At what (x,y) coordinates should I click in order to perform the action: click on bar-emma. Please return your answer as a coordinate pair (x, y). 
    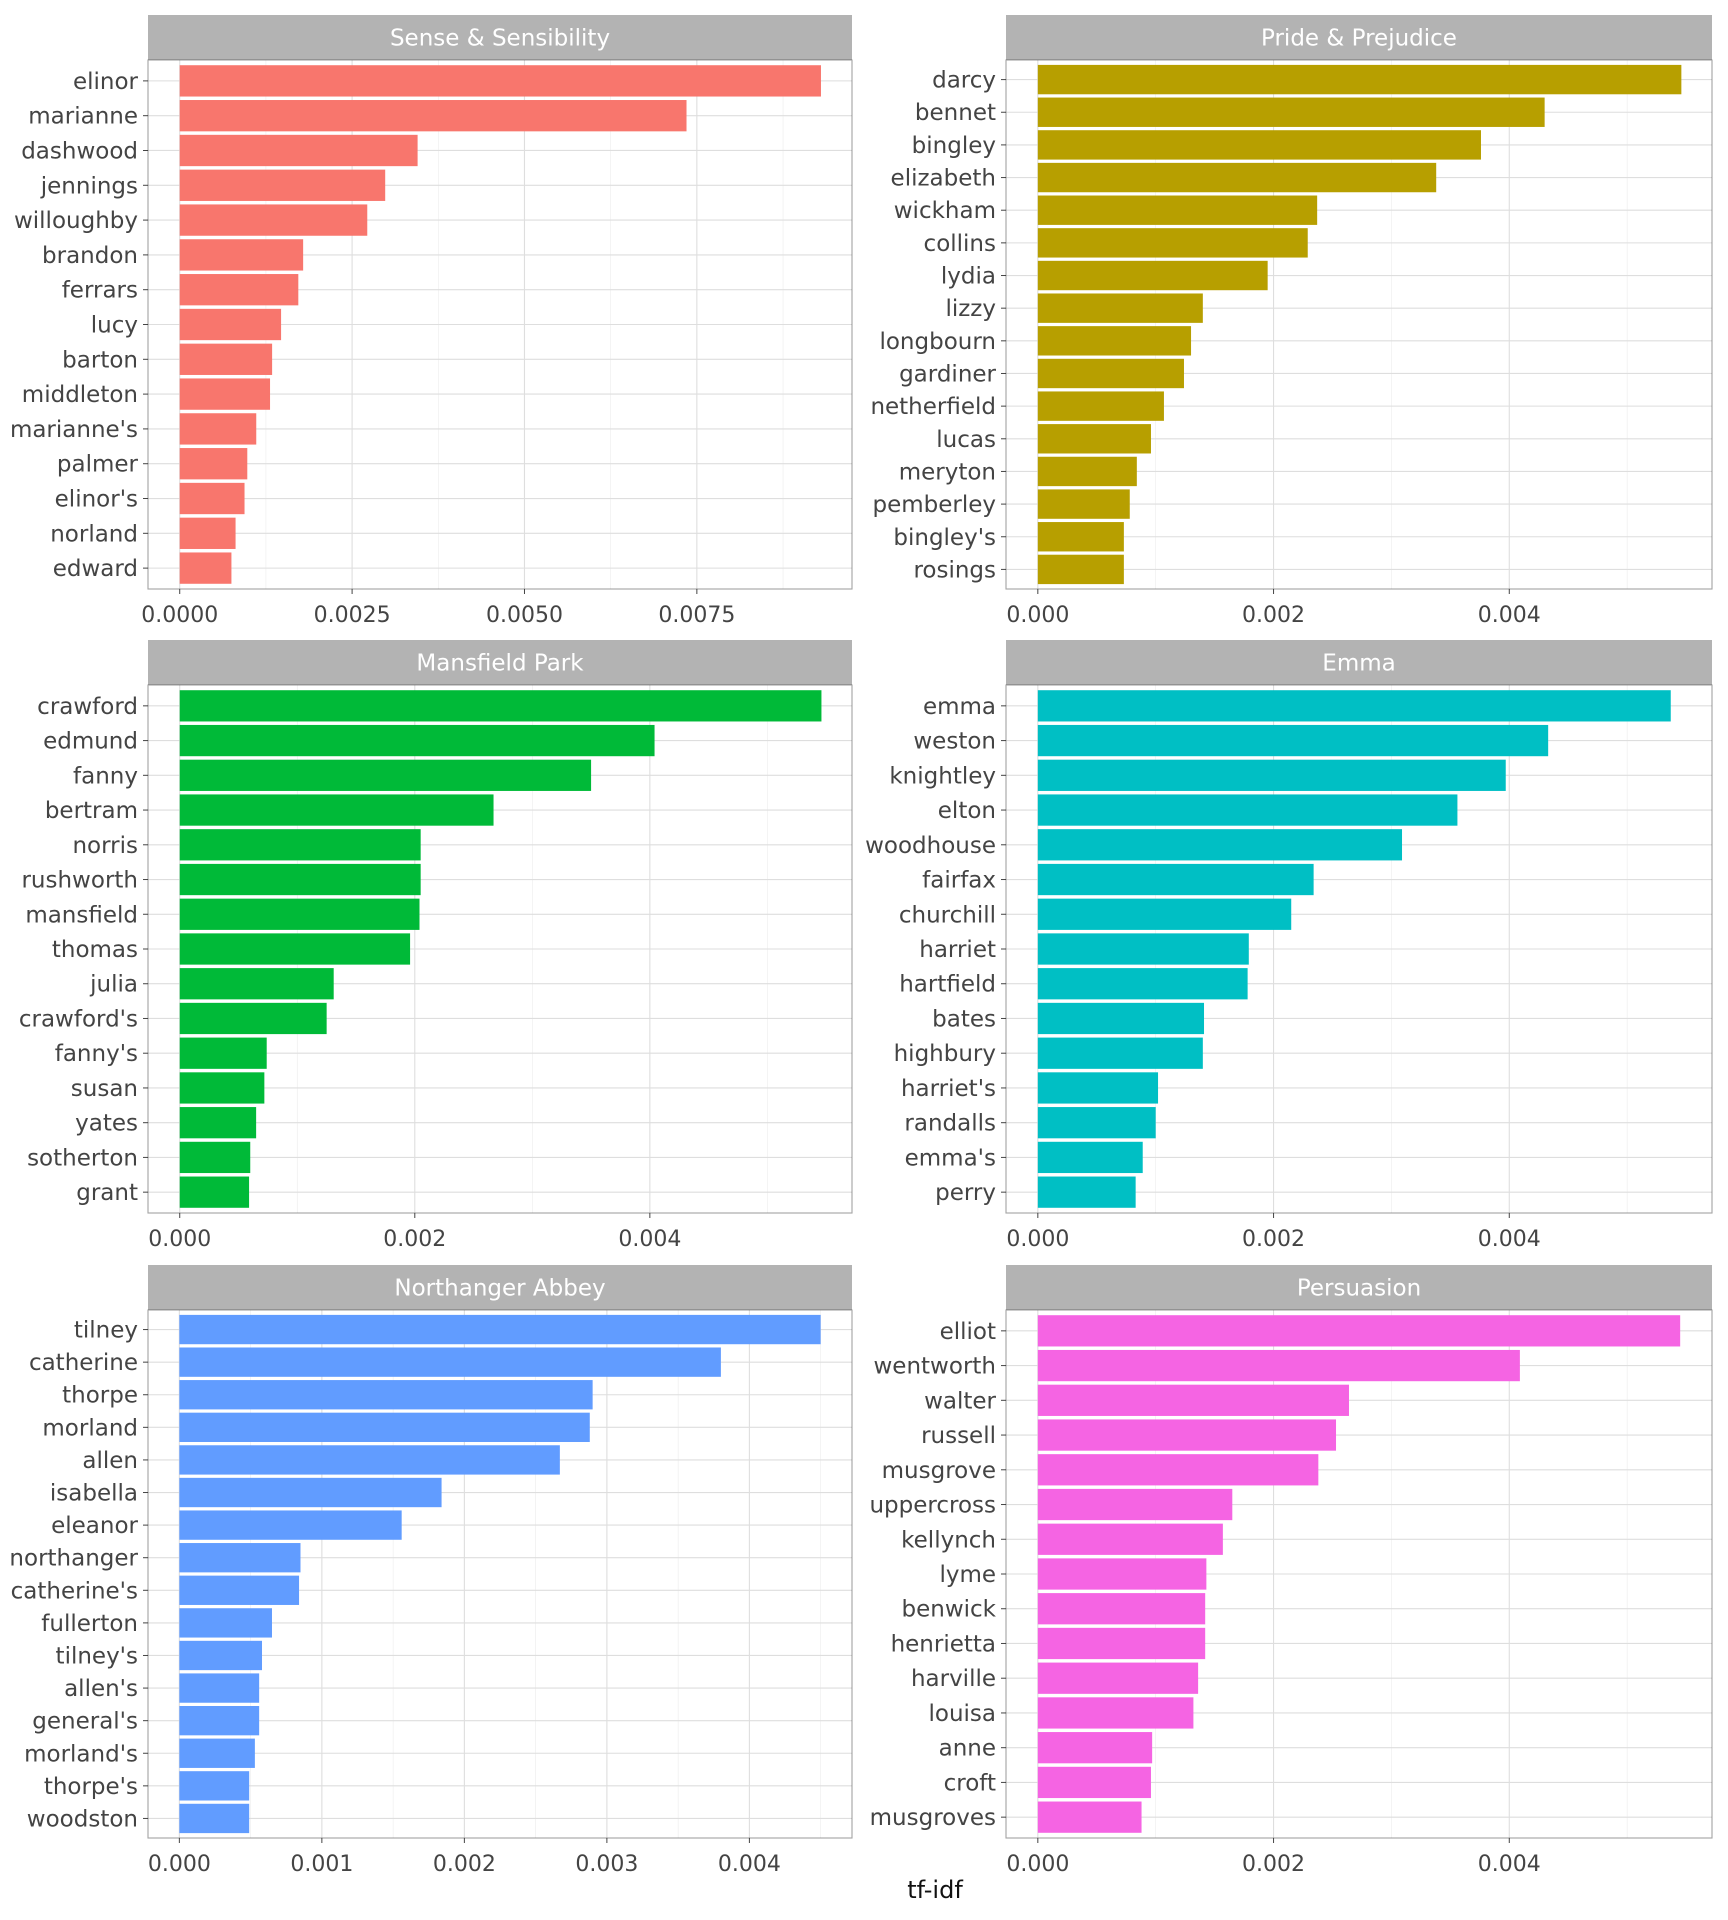
    Looking at the image, I should click on (1354, 706).